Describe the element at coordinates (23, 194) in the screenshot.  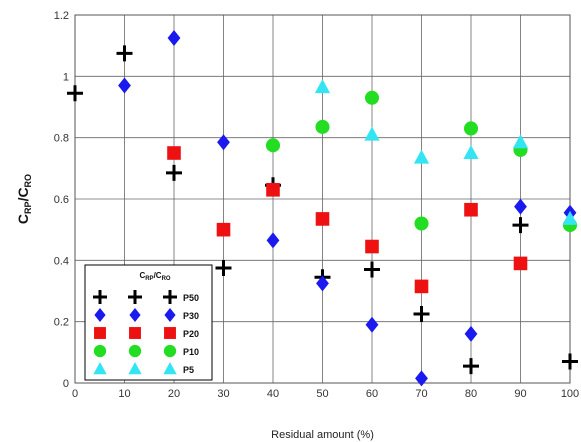
I see `y-title-sep: /C` at that location.